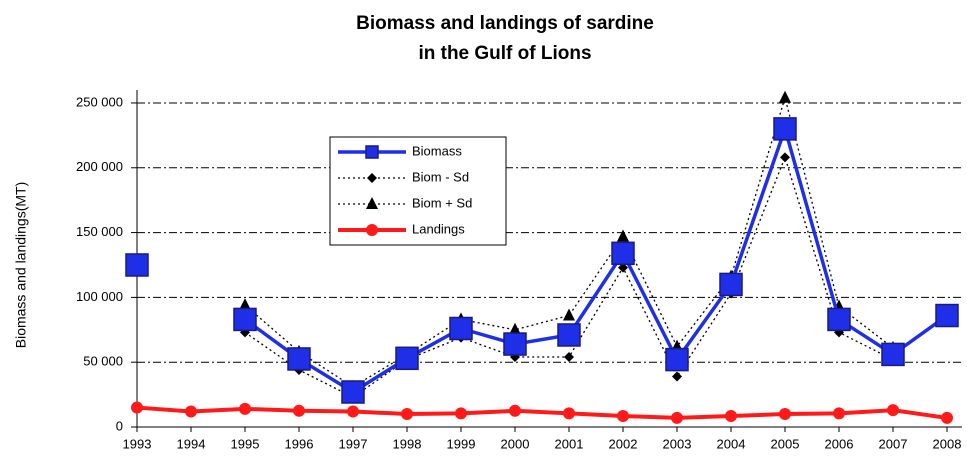 The height and width of the screenshot is (457, 967). I want to click on y-axis-label: Biomass and landings(MT), so click(21, 265).